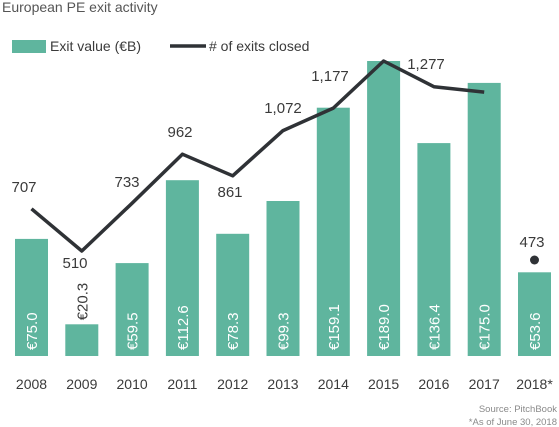 This screenshot has width=559, height=427. I want to click on x-tick-2009: 2009, so click(81, 384).